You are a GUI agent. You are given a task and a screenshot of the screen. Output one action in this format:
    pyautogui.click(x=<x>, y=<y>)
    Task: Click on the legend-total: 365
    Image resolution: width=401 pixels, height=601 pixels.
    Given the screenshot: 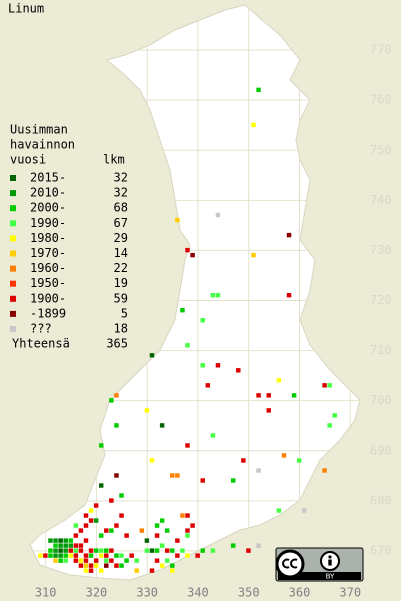 What is the action you would take?
    pyautogui.click(x=117, y=344)
    